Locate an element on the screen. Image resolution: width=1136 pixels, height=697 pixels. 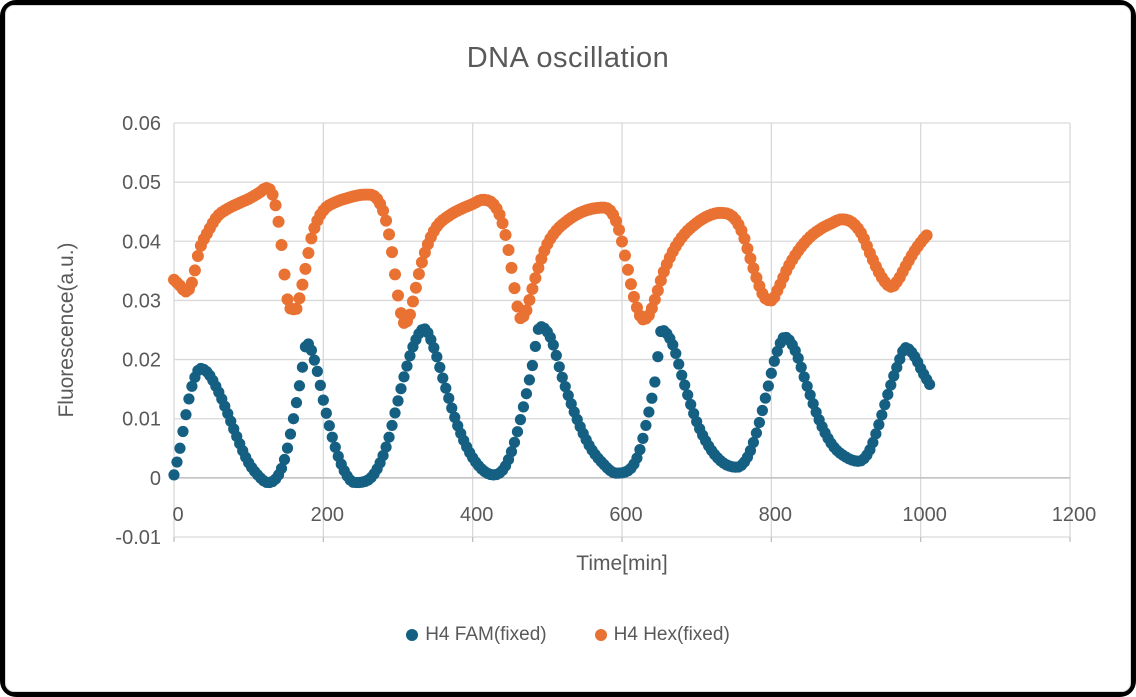
legend: H4 FAM(fixed) H4 Hex(fixed) is located at coordinates (568, 635).